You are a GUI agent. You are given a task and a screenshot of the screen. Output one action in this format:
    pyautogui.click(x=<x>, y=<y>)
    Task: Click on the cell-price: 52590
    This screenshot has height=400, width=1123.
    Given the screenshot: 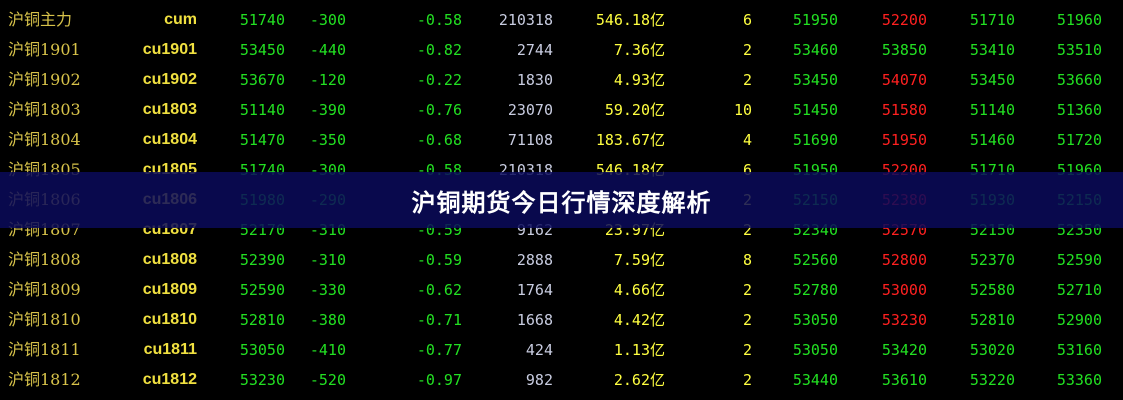 What is the action you would take?
    pyautogui.click(x=262, y=290)
    